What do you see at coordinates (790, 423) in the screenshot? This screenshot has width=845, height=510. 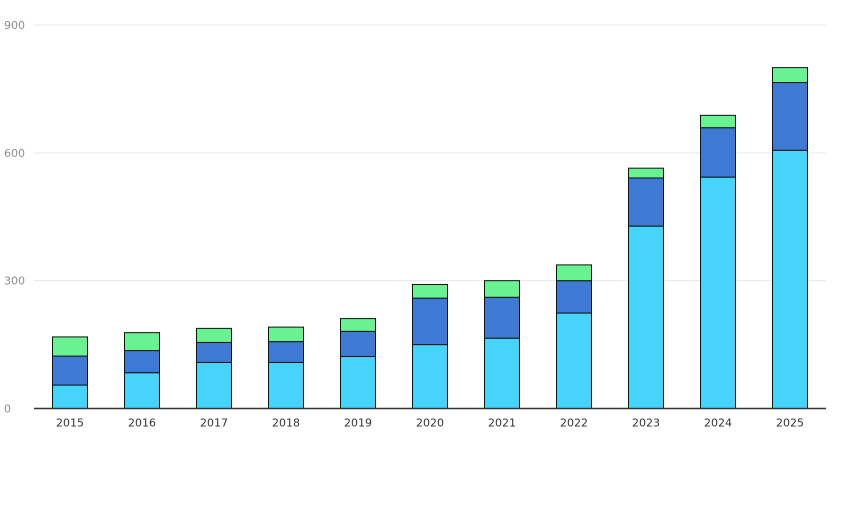 I see `x-tick-label-2025: 2025` at bounding box center [790, 423].